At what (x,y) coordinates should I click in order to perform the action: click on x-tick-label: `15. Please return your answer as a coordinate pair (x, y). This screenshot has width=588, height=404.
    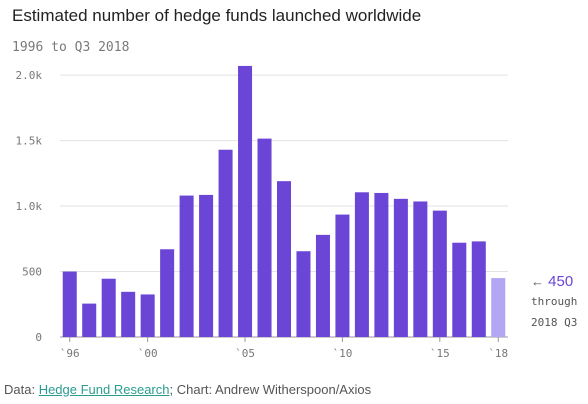
    Looking at the image, I should click on (440, 353).